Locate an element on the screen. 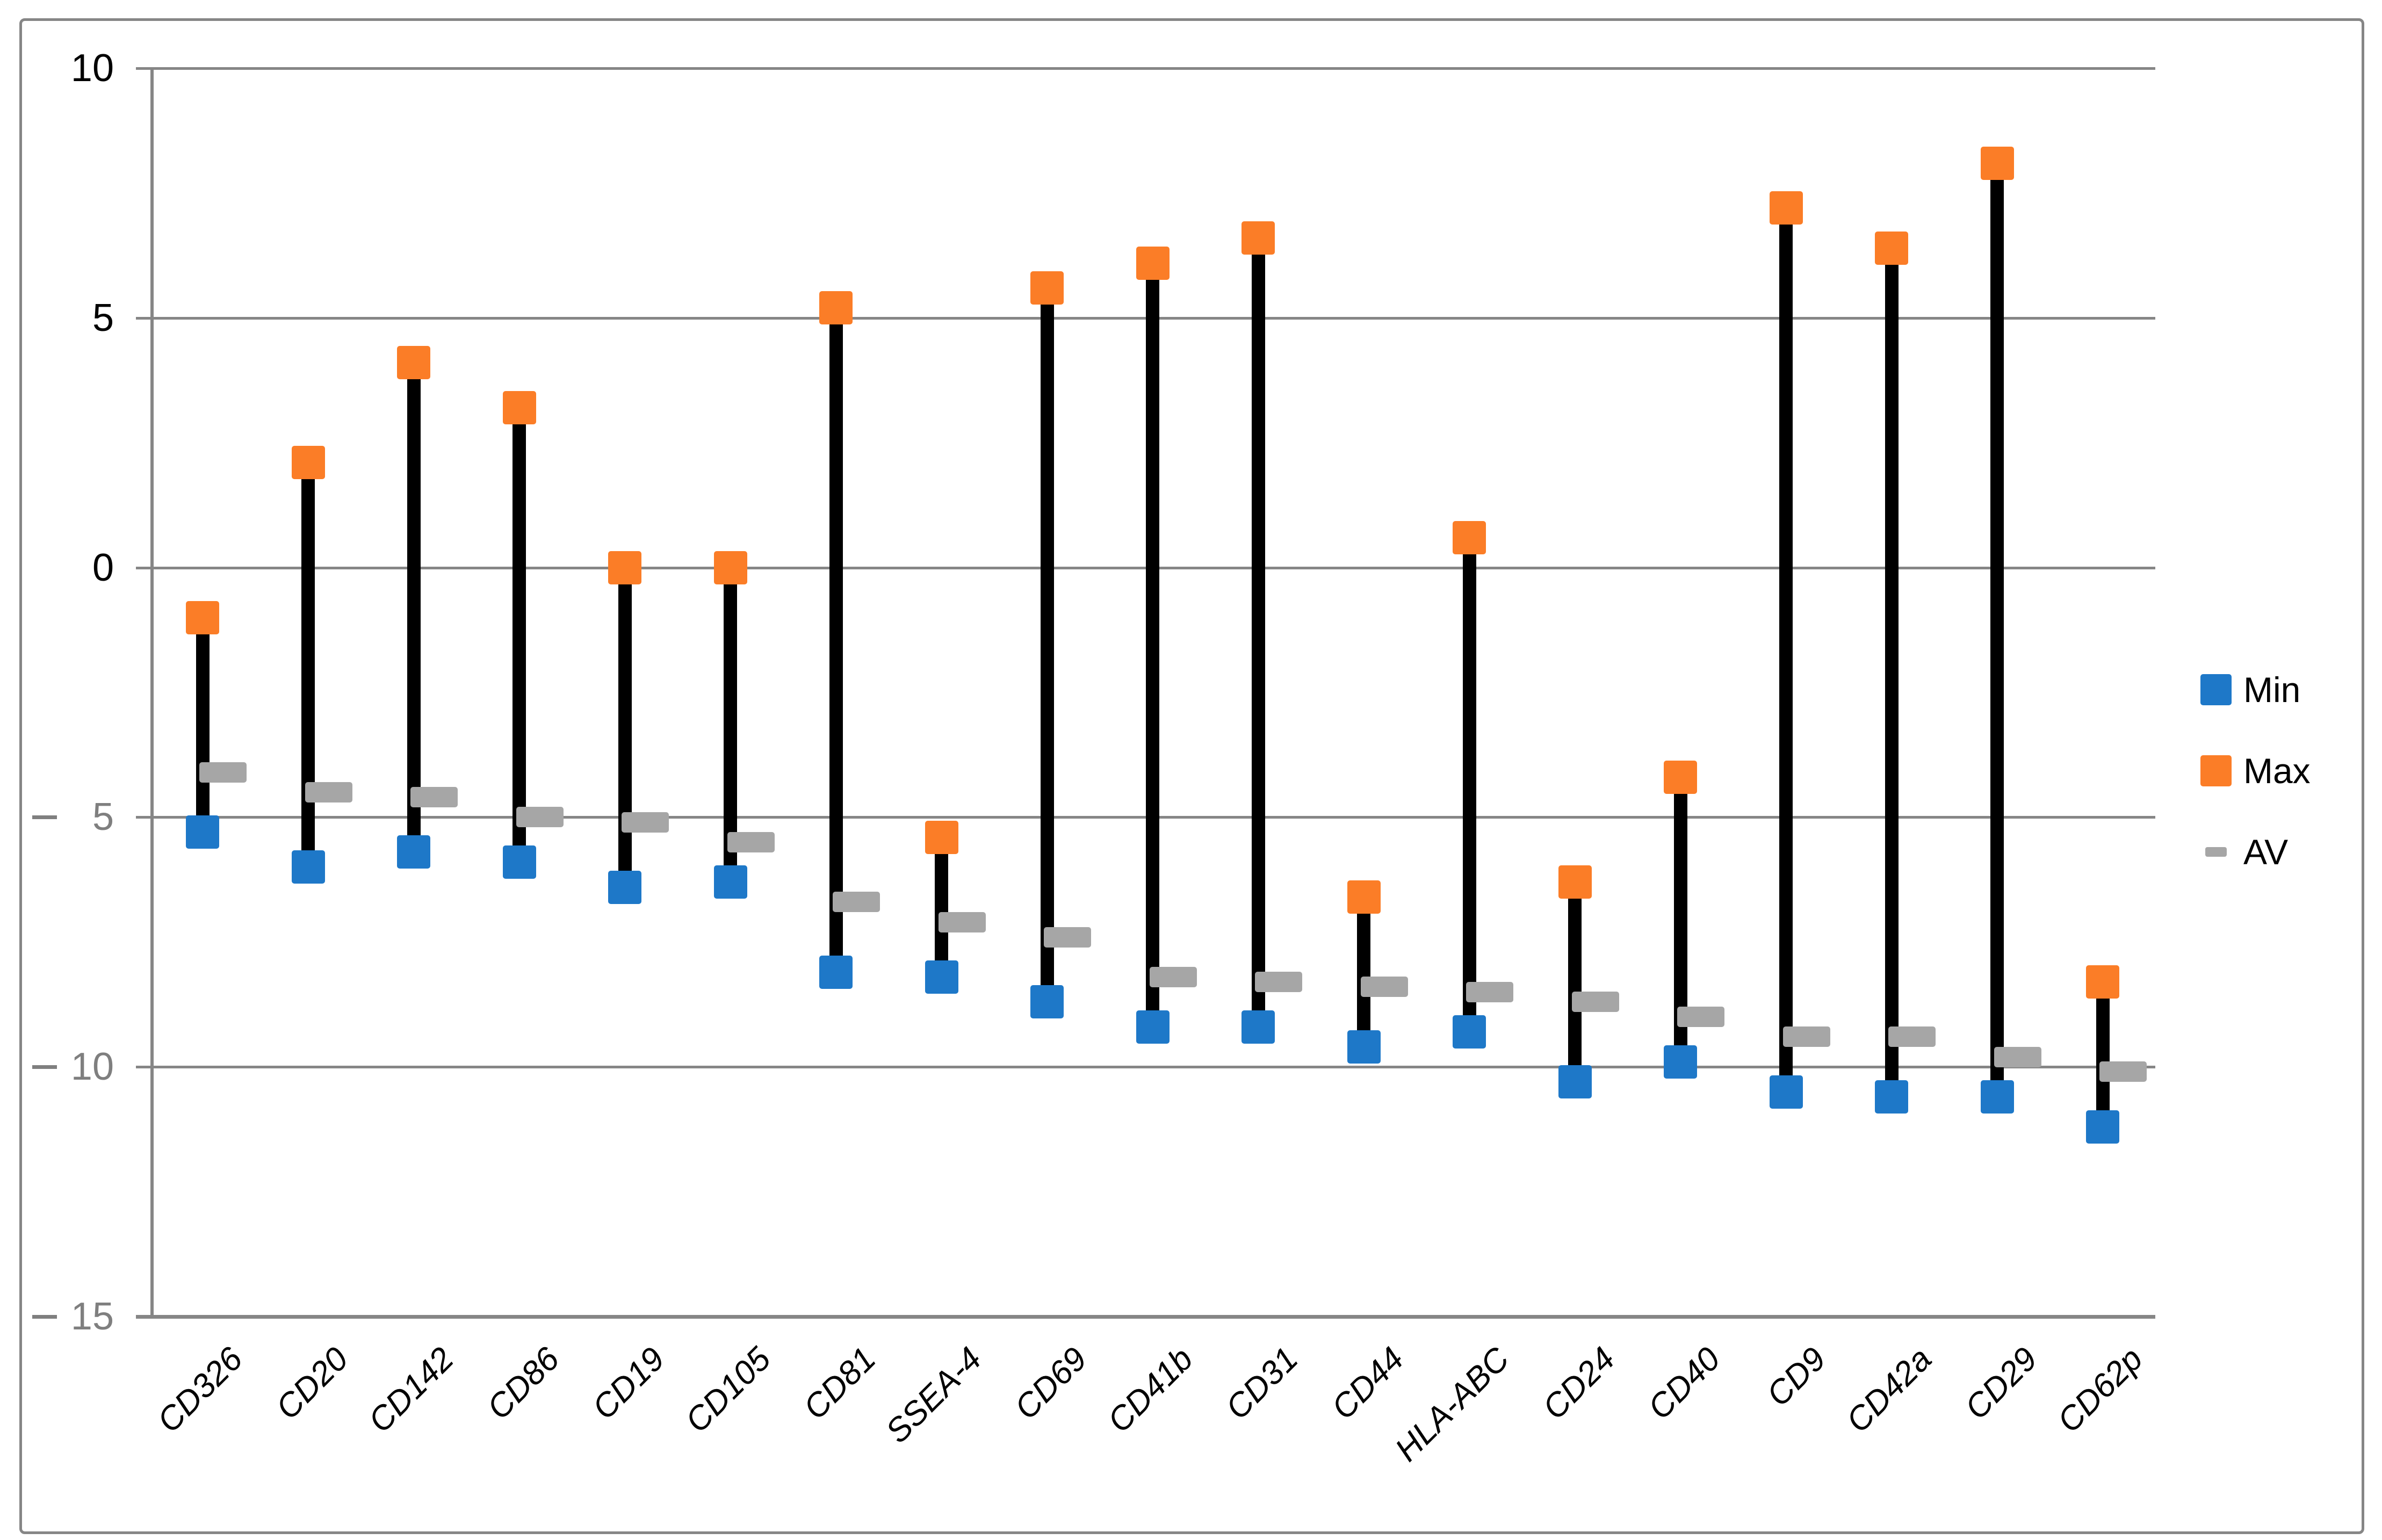 This screenshot has height=1540, width=2382. av-marker-CD29 is located at coordinates (2018, 1056).